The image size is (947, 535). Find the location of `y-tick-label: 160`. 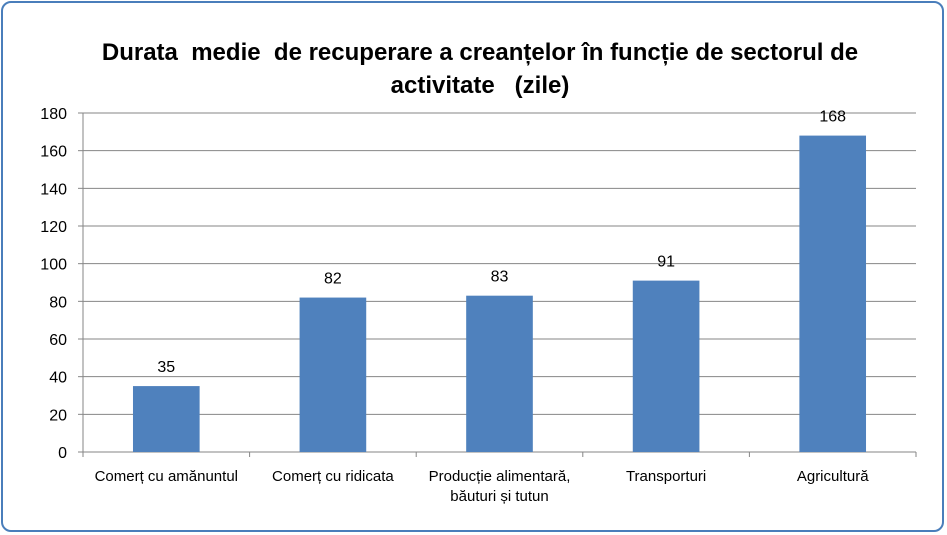

y-tick-label: 160 is located at coordinates (53, 152).